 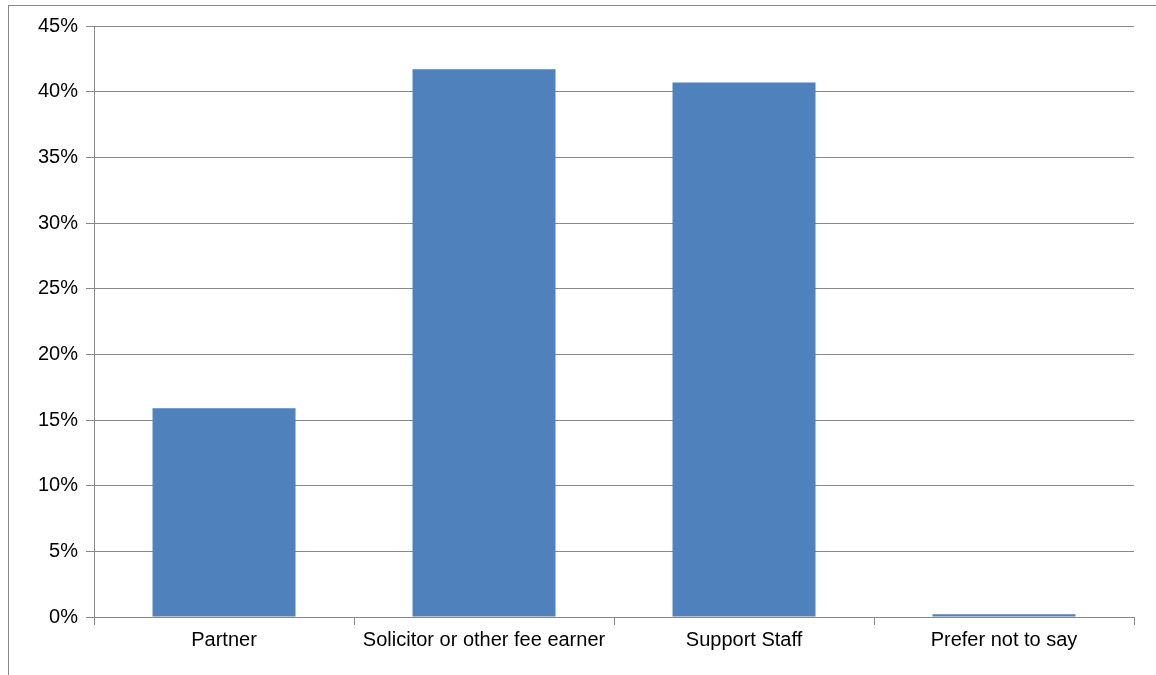 What do you see at coordinates (58, 24) in the screenshot?
I see `y-tick-label: 45%` at bounding box center [58, 24].